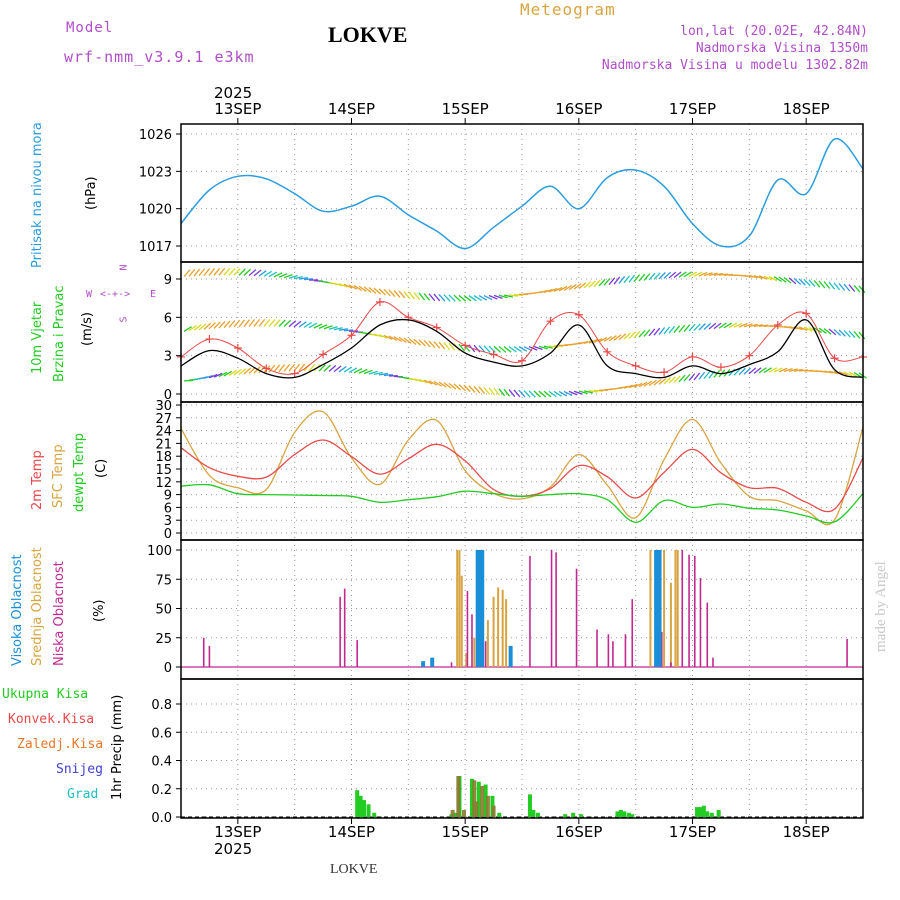 The image size is (900, 900). What do you see at coordinates (163, 580) in the screenshot?
I see `y-tick-label: 75` at bounding box center [163, 580].